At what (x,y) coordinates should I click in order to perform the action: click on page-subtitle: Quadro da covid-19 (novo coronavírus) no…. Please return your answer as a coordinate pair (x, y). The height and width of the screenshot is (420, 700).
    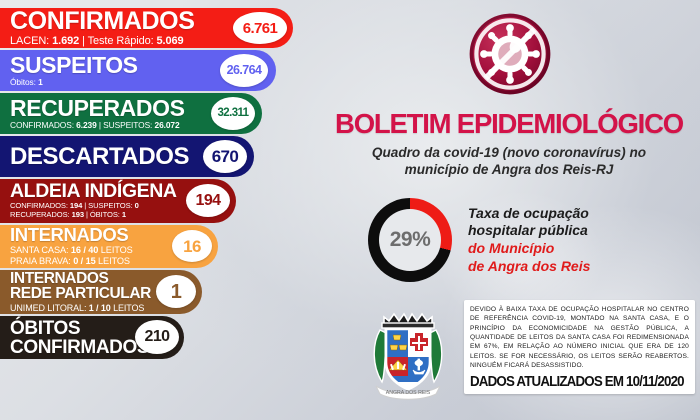
    Looking at the image, I should click on (509, 161).